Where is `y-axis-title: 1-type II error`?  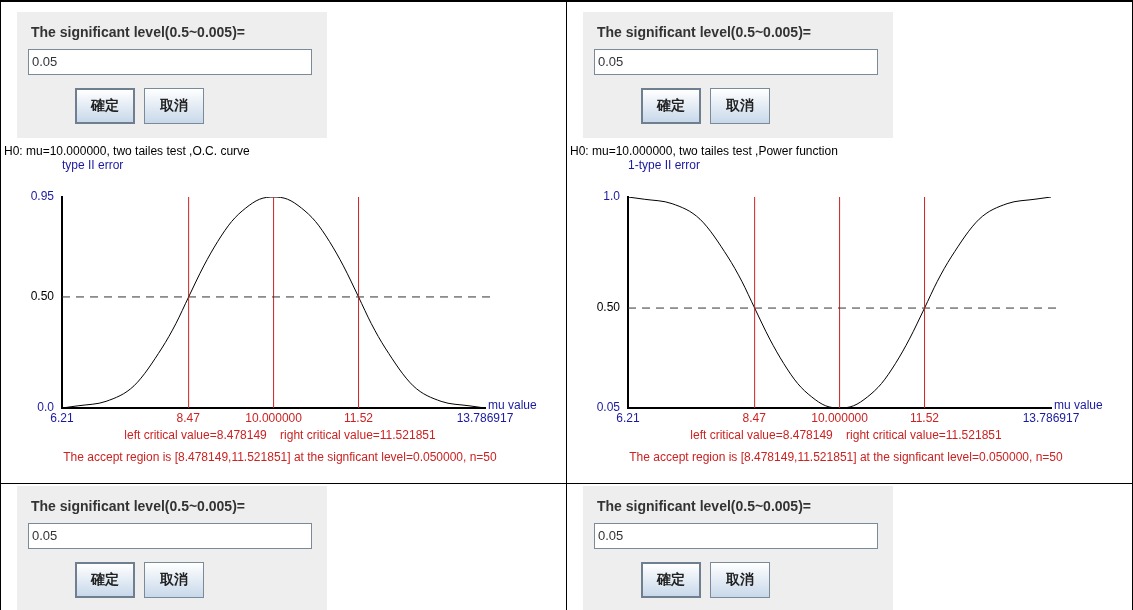 y-axis-title: 1-type II error is located at coordinates (664, 165).